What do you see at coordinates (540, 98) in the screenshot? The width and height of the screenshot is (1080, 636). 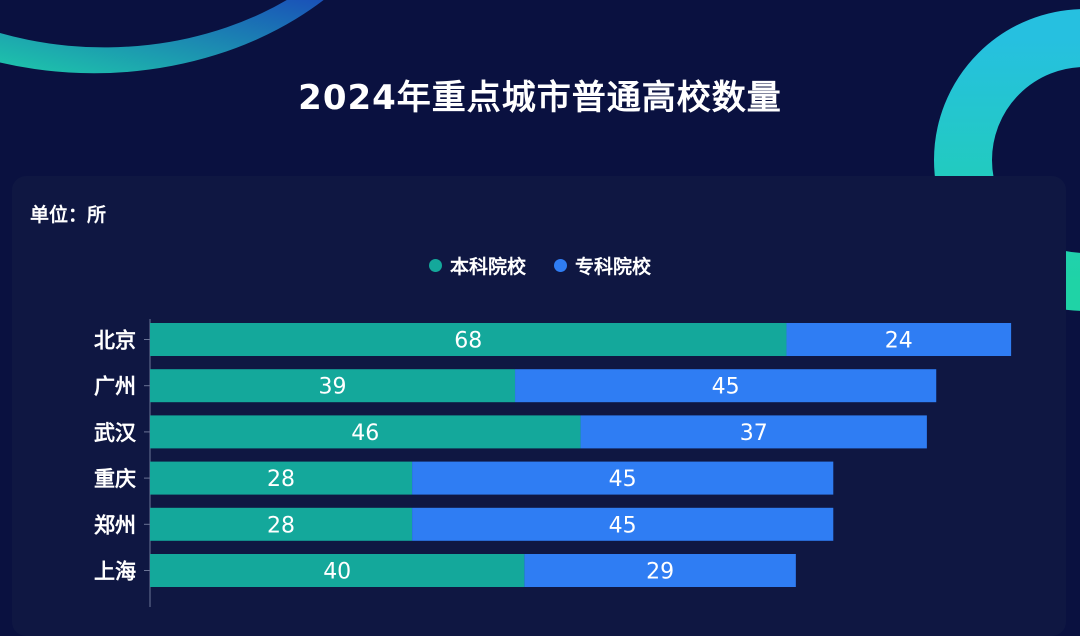 I see `chart-title: 2024年重点城市普通高校数量` at bounding box center [540, 98].